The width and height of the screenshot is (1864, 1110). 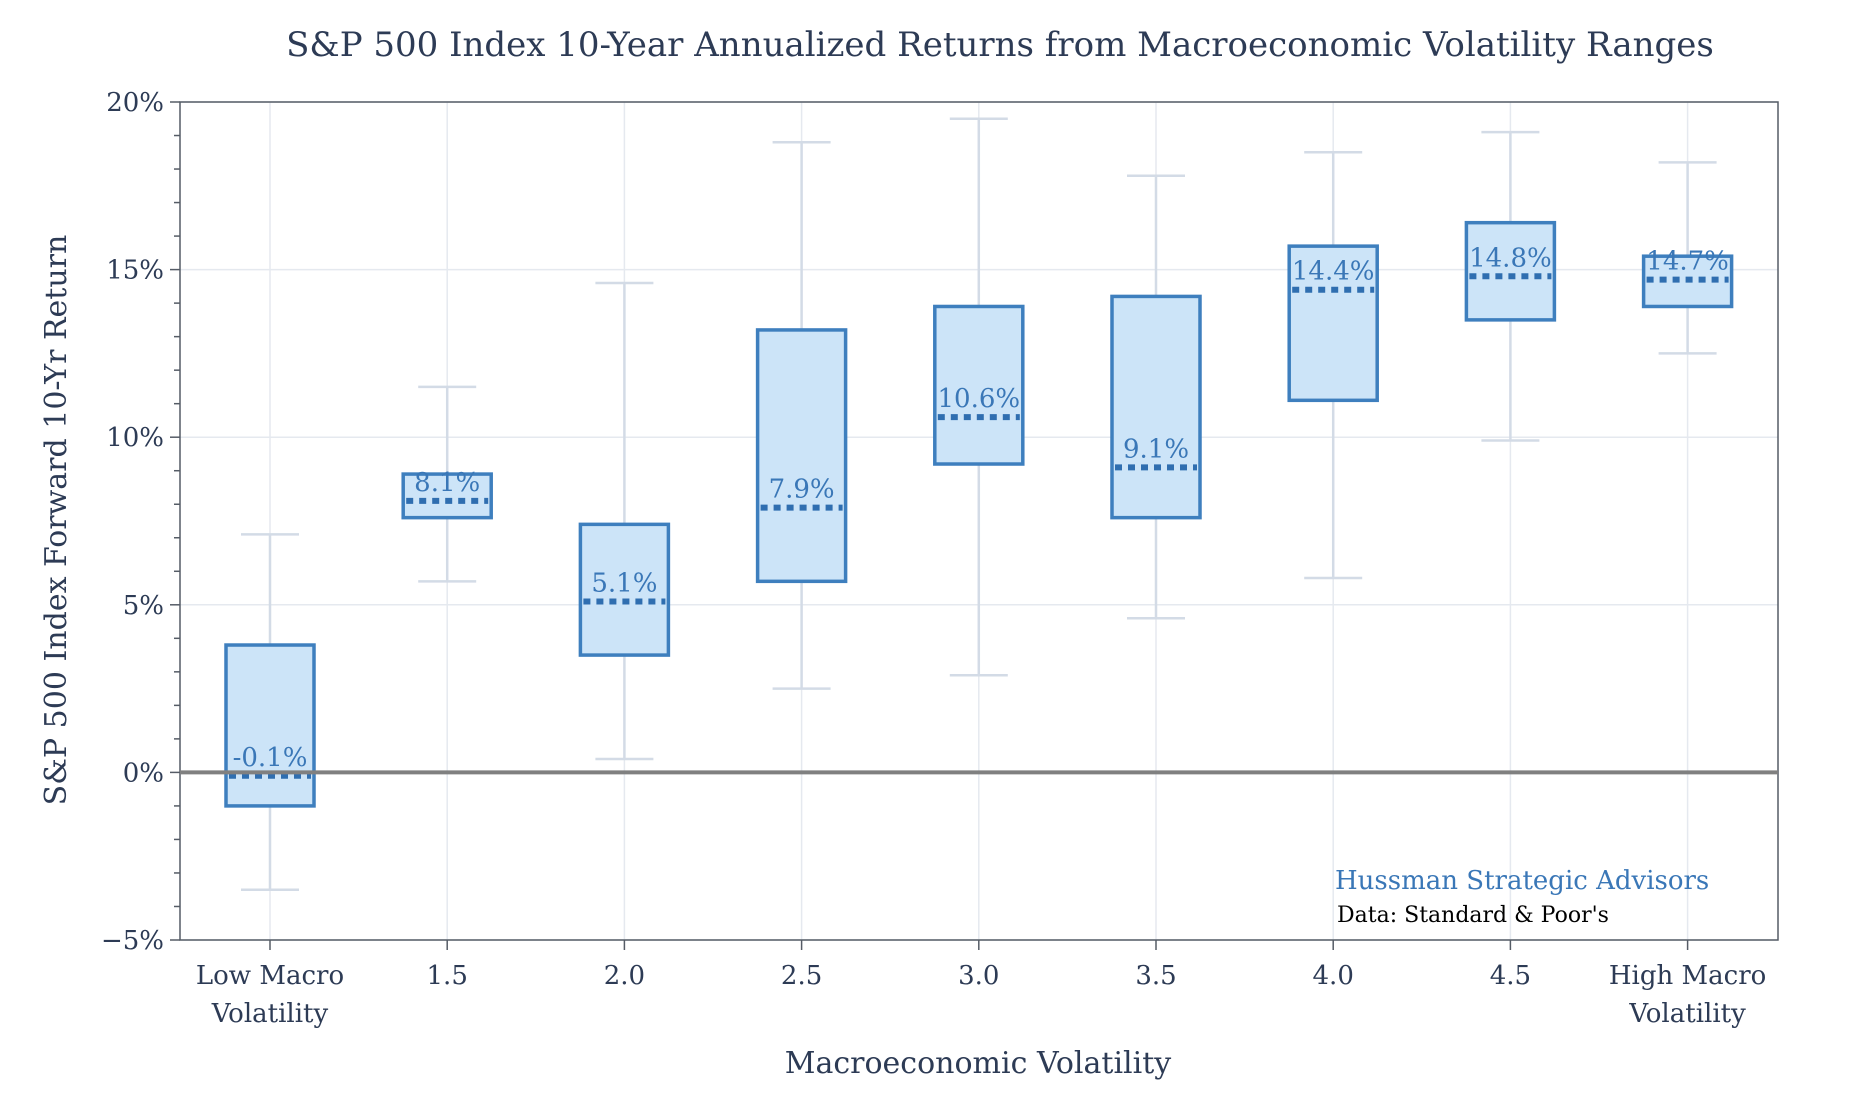 I want to click on median-data-label: 9.1%, so click(x=1156, y=449).